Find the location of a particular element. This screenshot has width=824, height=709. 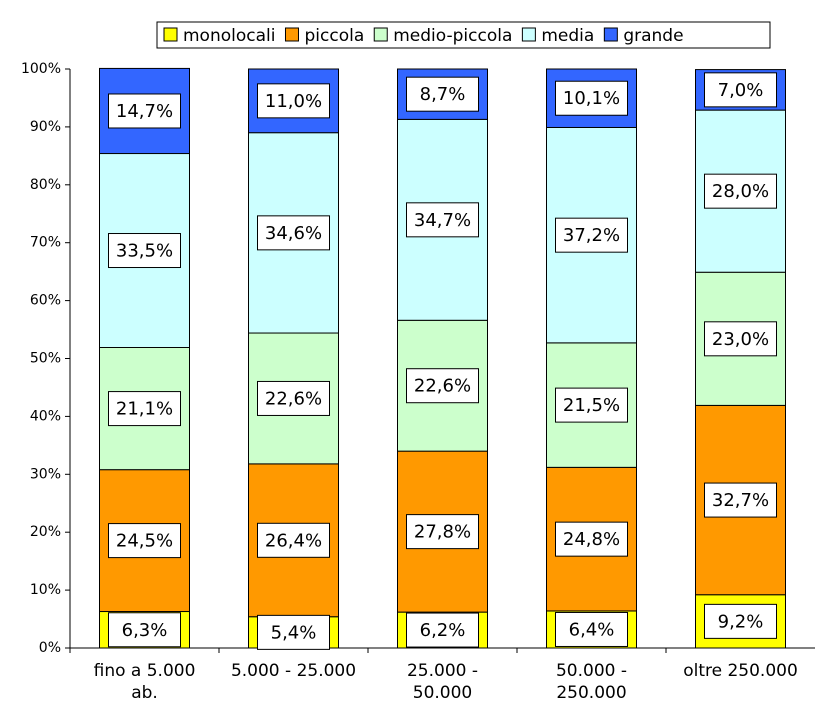

y-tick-label: 90% is located at coordinates (45, 127).